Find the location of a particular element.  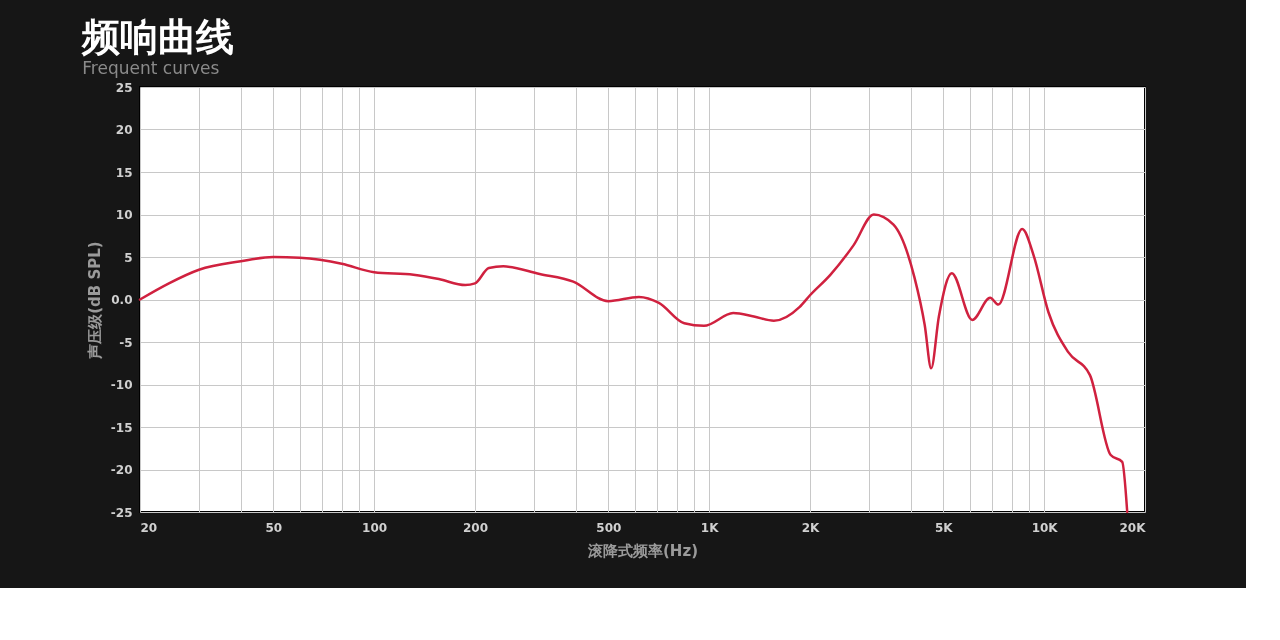

y-tick-label: 15 is located at coordinates (124, 172).